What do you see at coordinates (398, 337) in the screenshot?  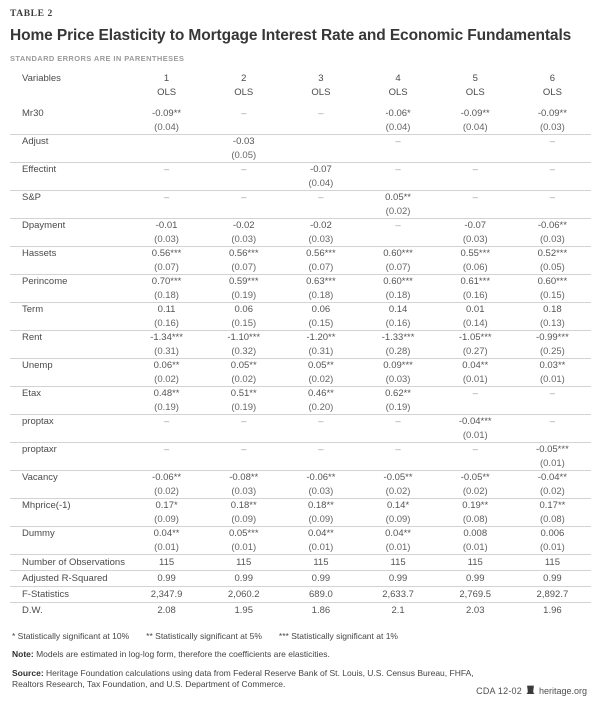 I see `coefficient-value: -1.33***` at bounding box center [398, 337].